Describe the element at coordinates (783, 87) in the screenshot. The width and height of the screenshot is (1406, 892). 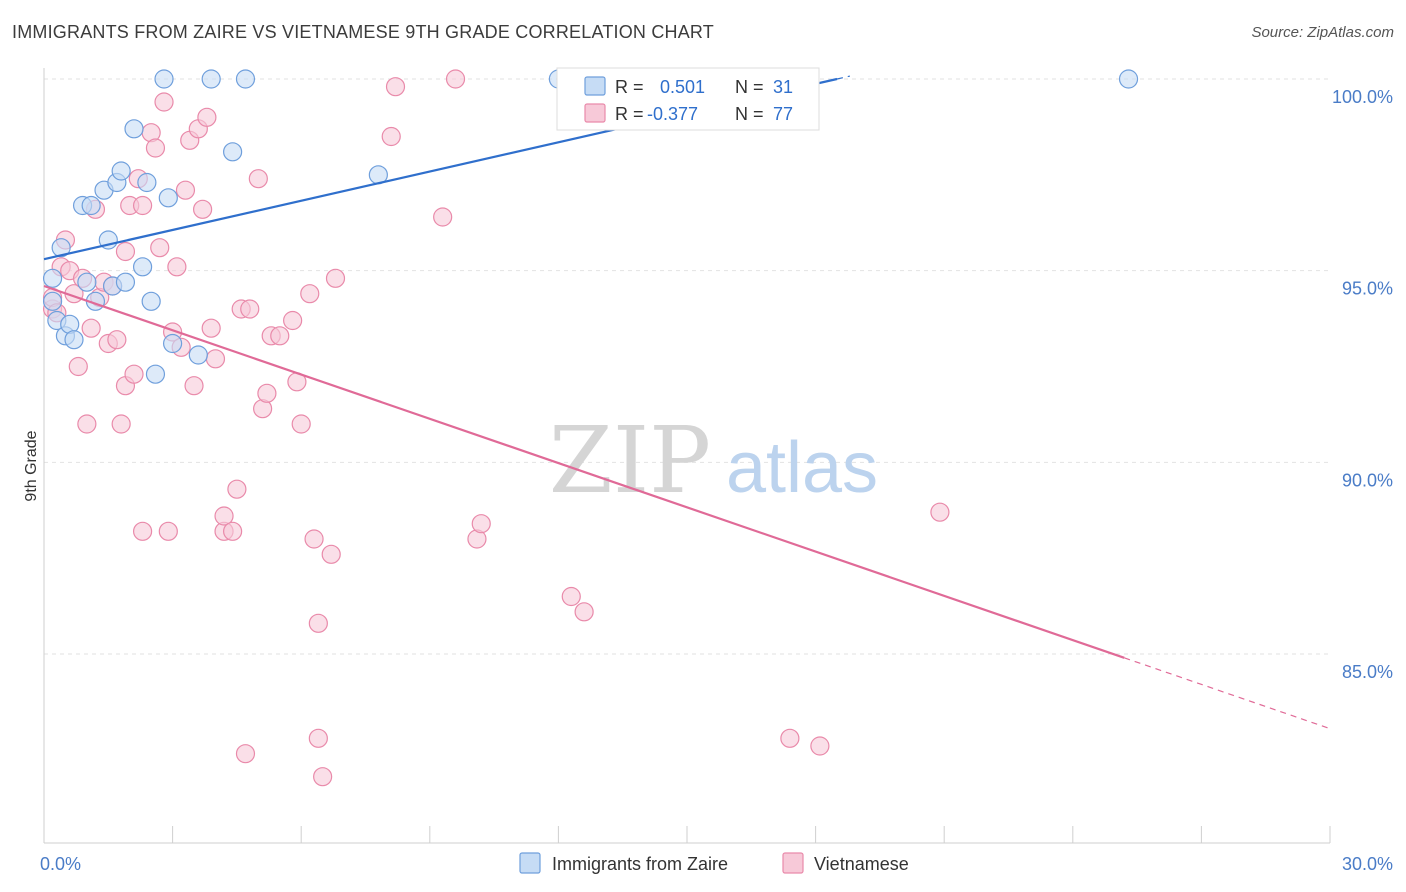
I see `stat-n-value-zaire: 31` at that location.